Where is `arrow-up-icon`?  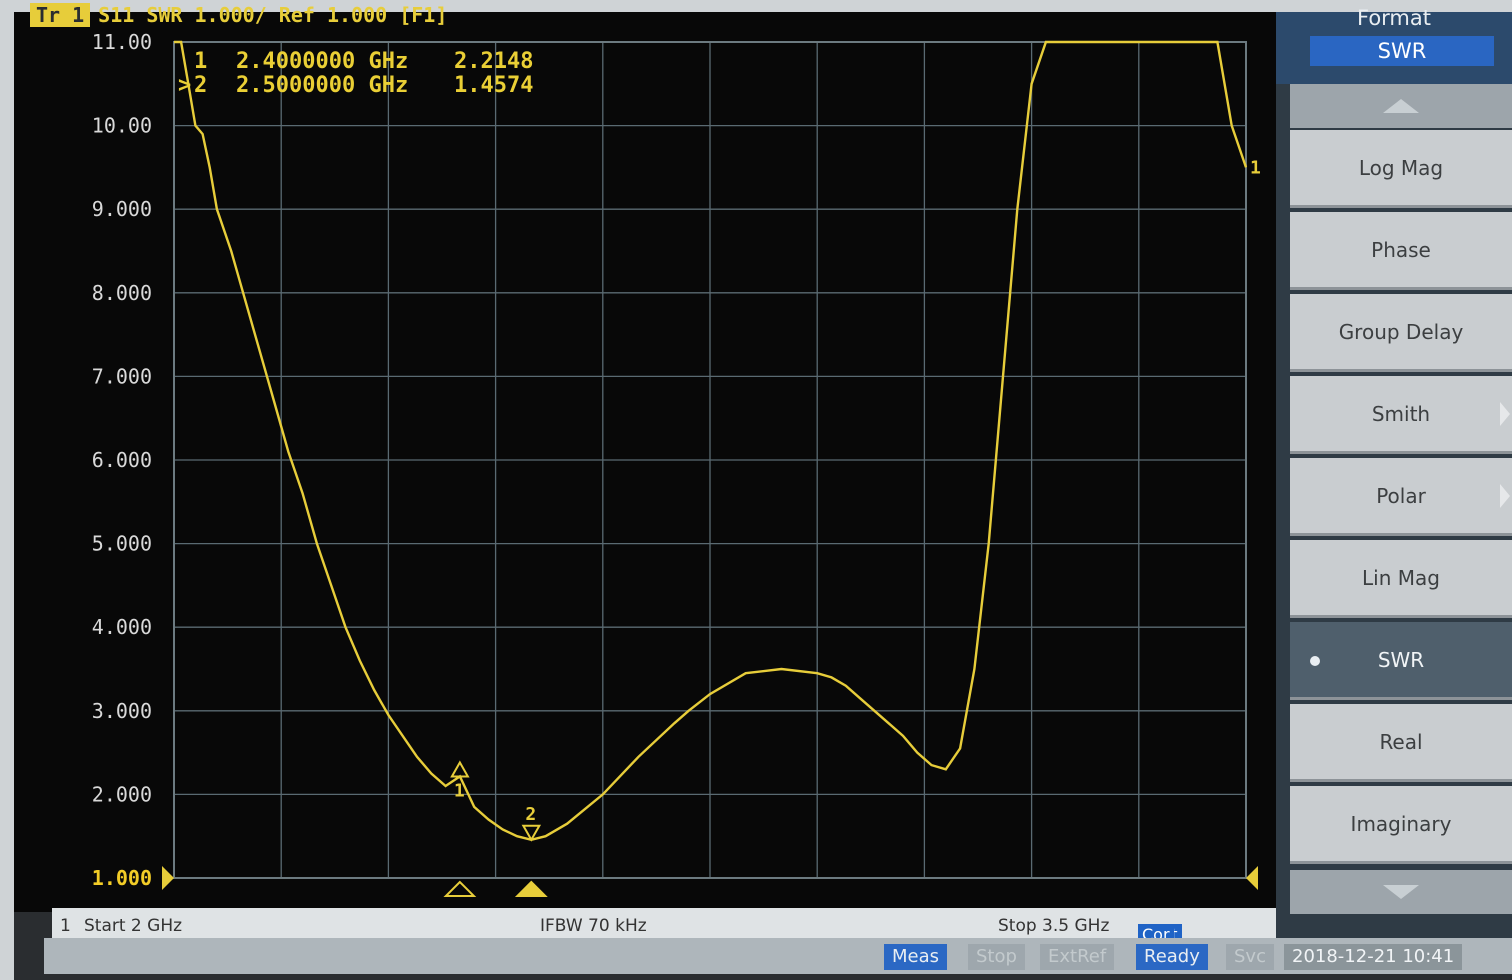
arrow-up-icon is located at coordinates (1401, 106).